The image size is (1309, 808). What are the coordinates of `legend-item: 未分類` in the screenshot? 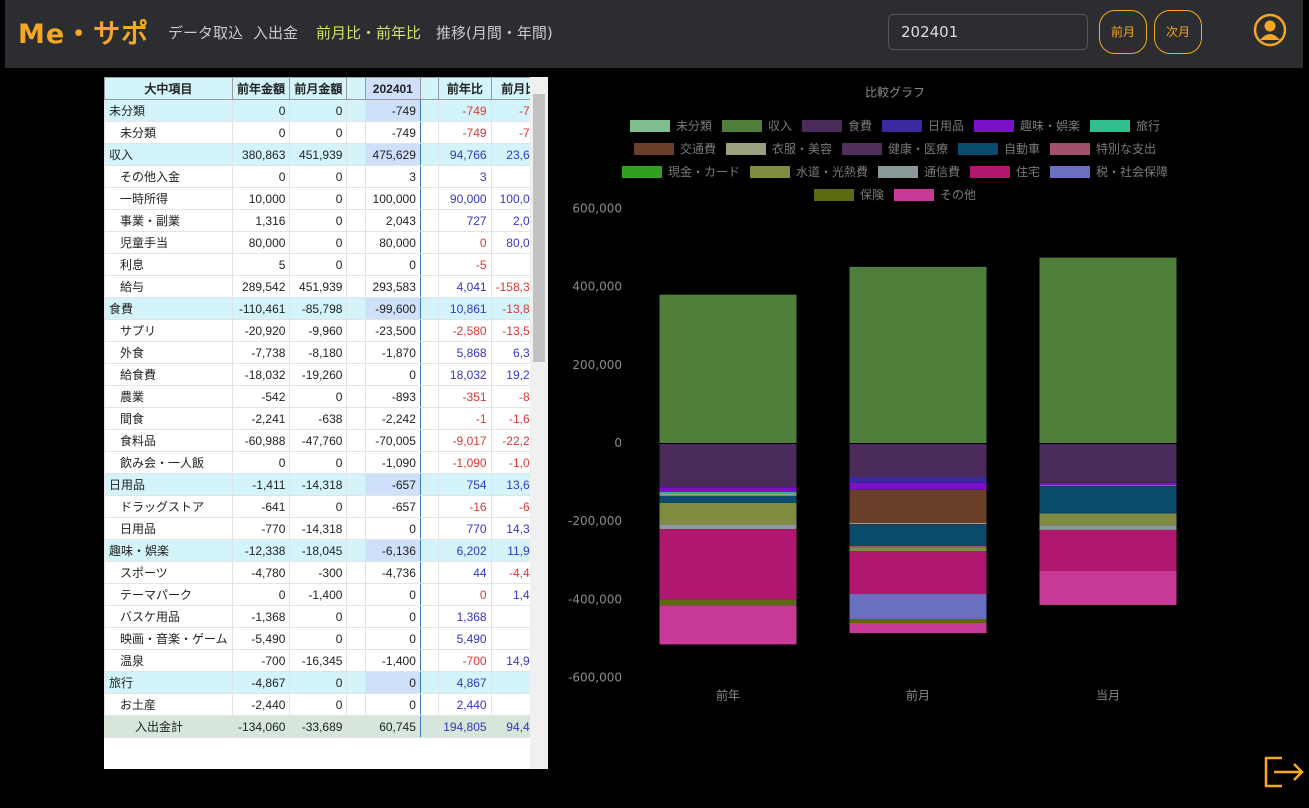 It's located at (670, 125).